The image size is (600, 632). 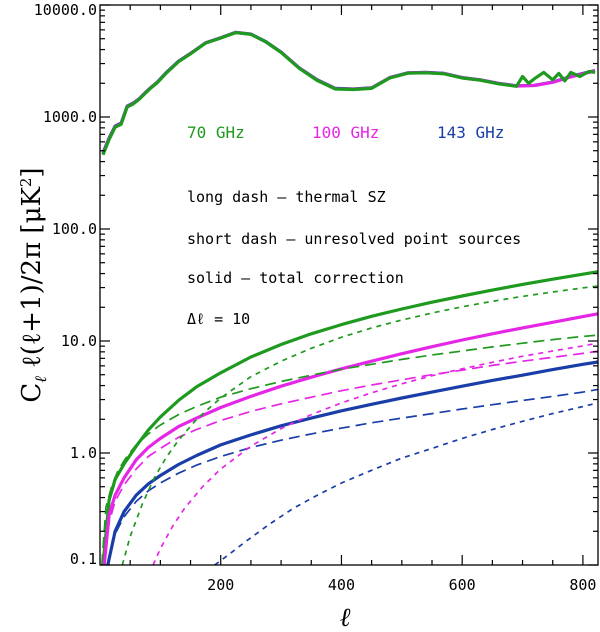 What do you see at coordinates (582, 585) in the screenshot?
I see `x-tick-label: 800` at bounding box center [582, 585].